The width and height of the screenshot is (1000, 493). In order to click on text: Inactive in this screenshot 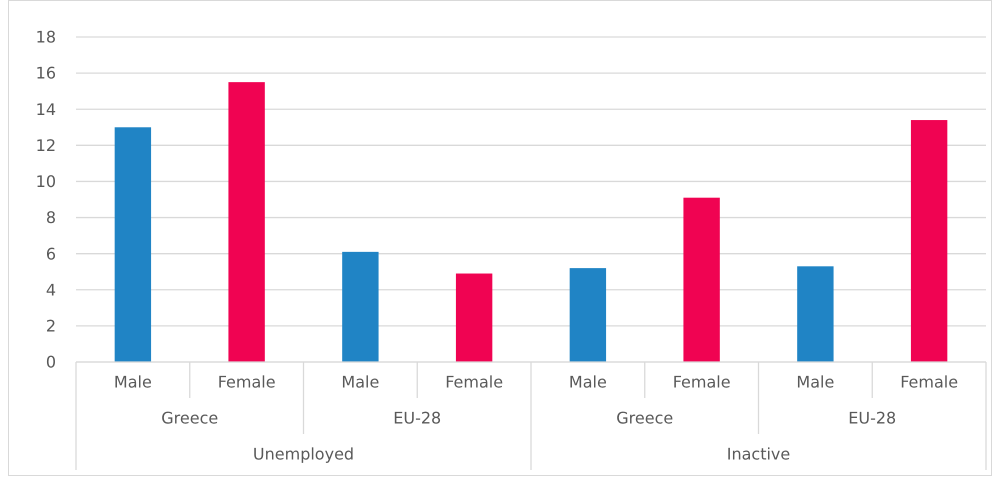, I will do `click(758, 454)`.